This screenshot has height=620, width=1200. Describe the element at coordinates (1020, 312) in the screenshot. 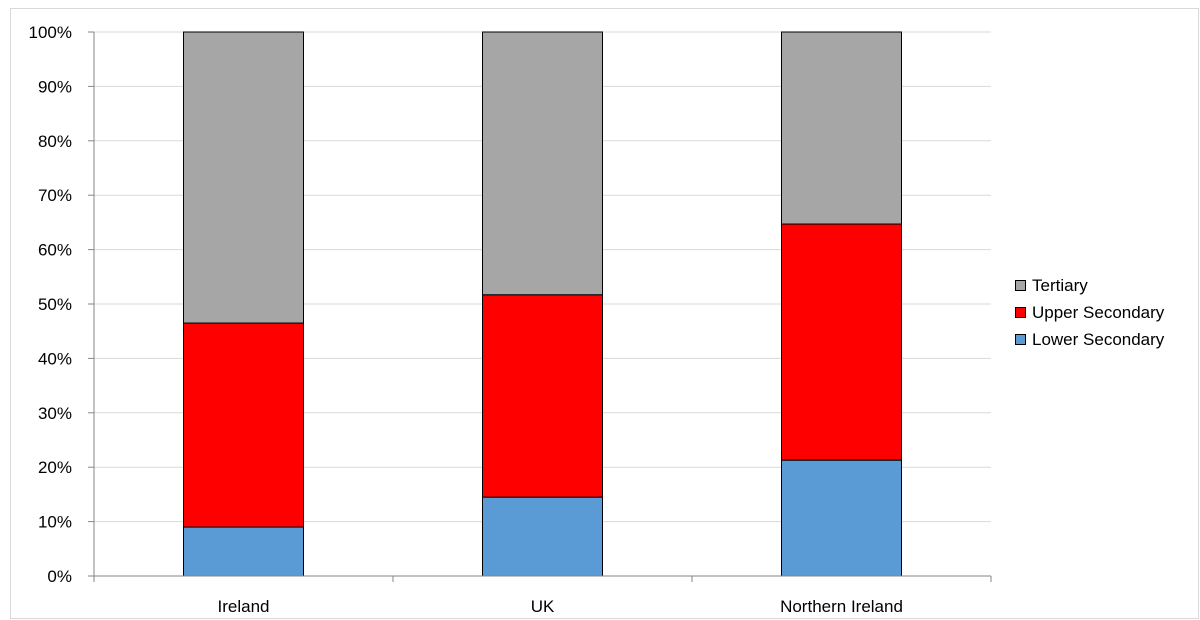

I see `legend-swatch-upper-secondary` at that location.